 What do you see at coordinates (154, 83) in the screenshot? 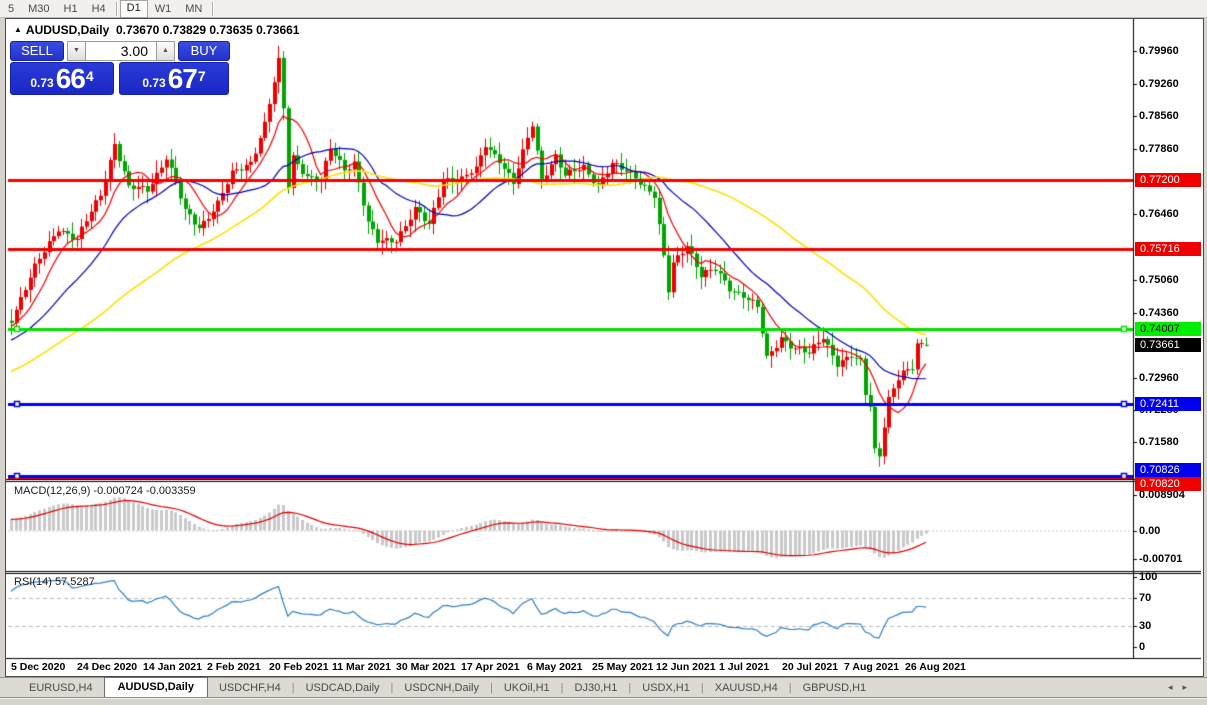
I see `buy-price-prefix: 0.73` at bounding box center [154, 83].